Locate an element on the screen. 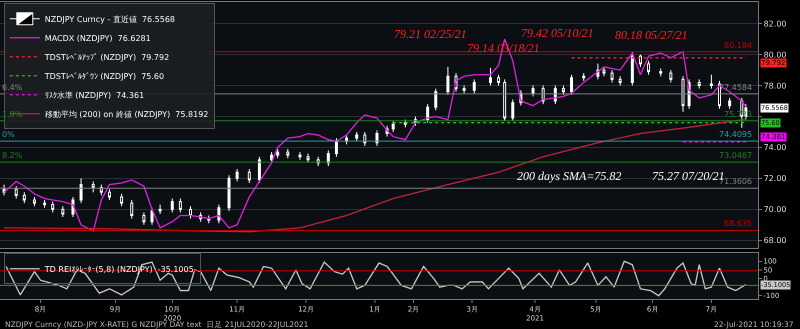  legend-label: TDSTﾚﾍﾞﾙｱｯﾌﾟ (NZDJPY) 79.792 is located at coordinates (107, 57).